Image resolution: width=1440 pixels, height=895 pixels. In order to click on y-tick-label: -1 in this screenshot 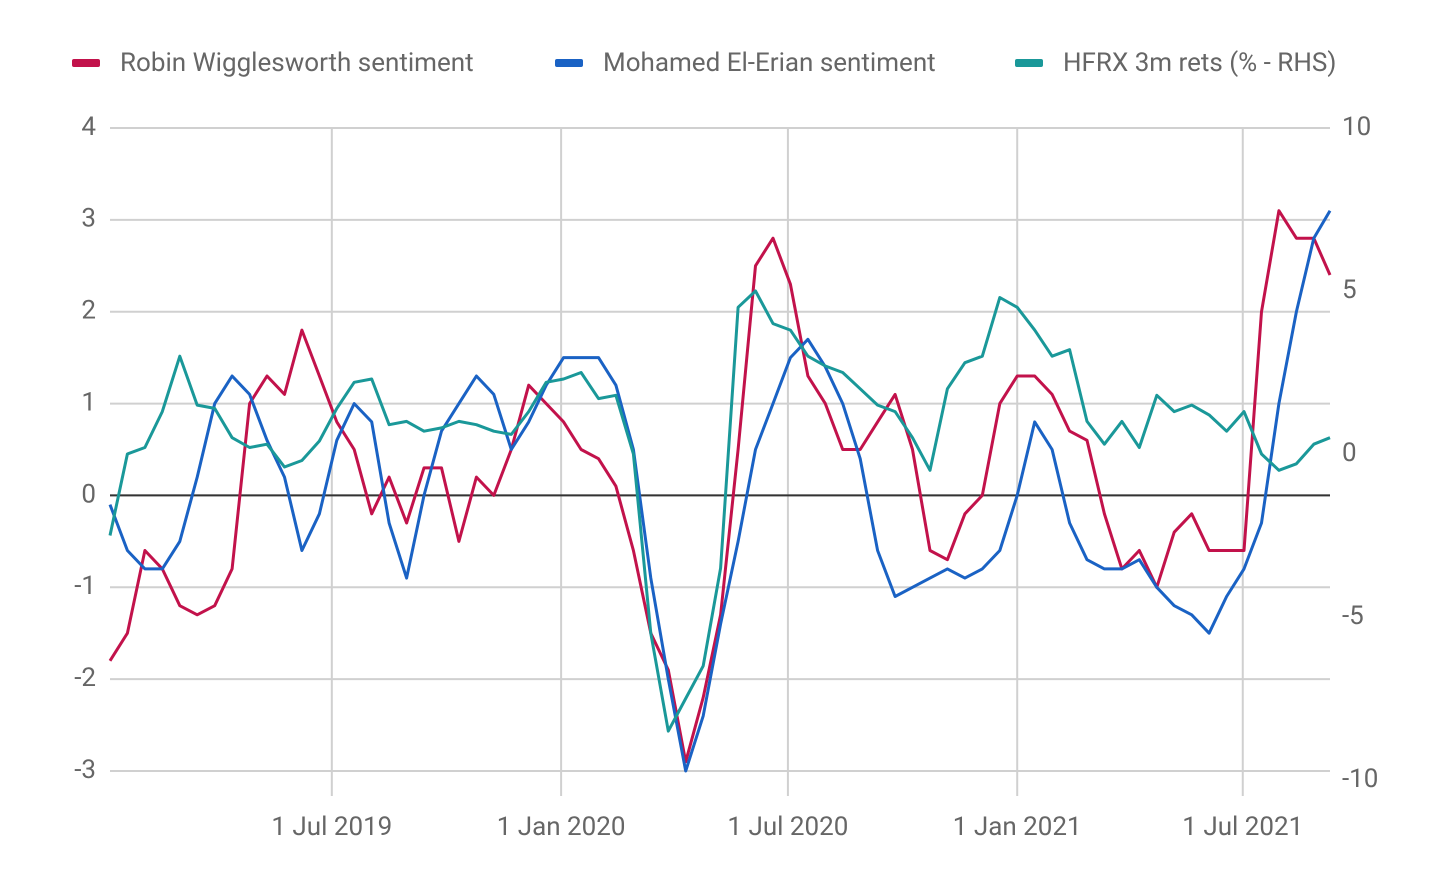, I will do `click(85, 586)`.